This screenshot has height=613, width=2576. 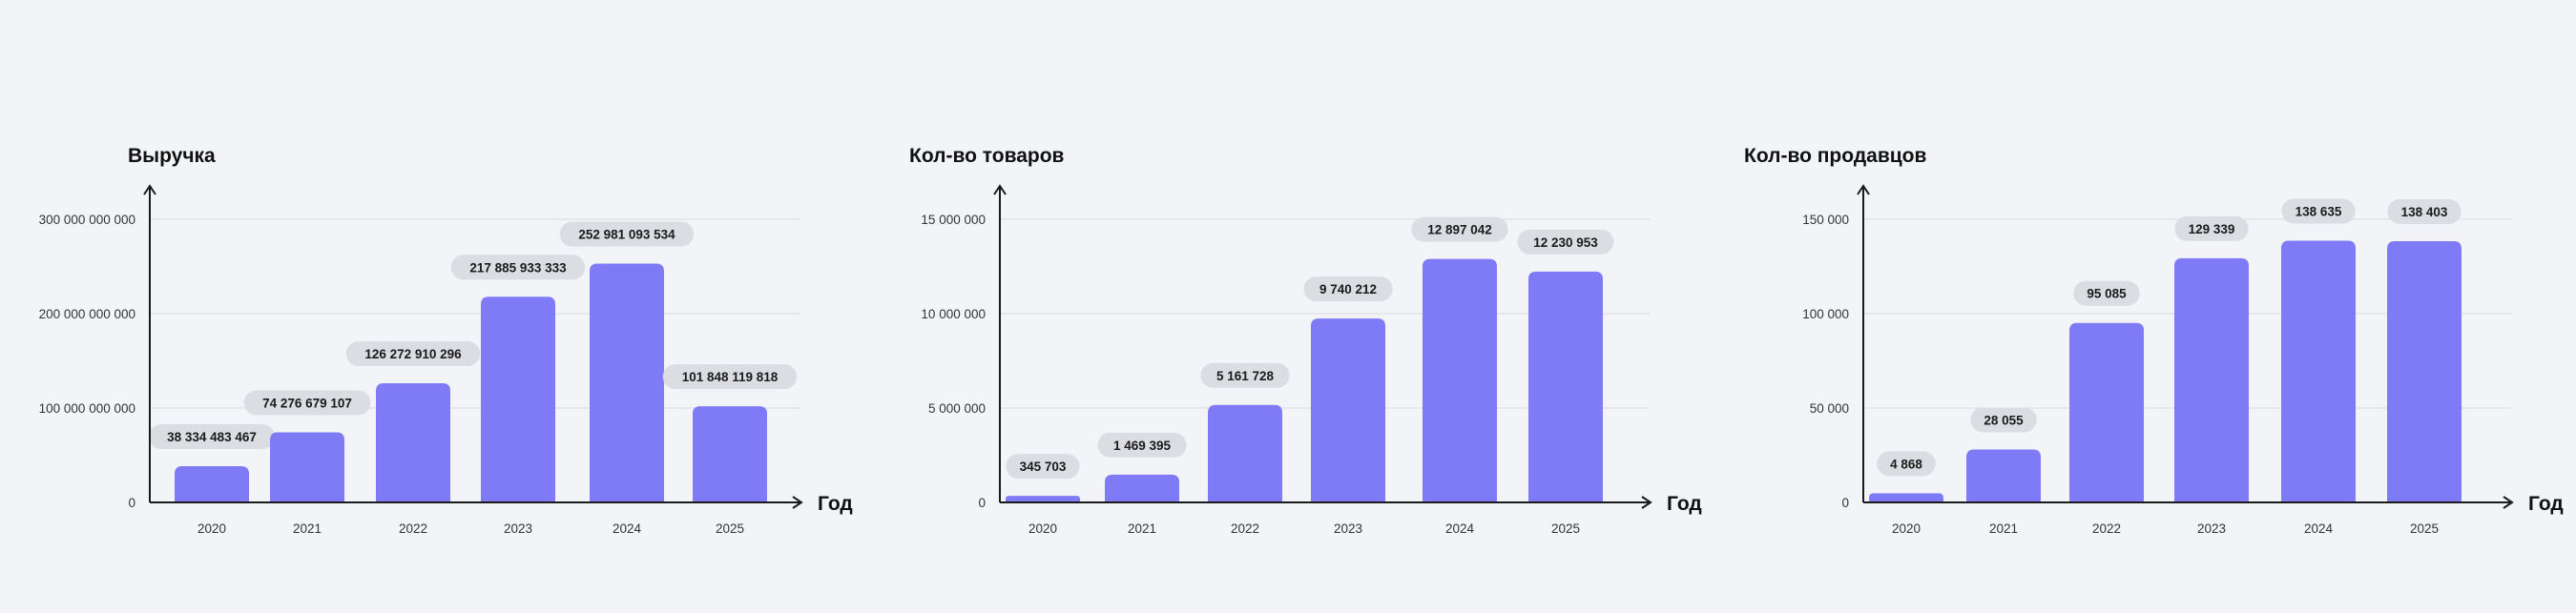 What do you see at coordinates (87, 314) in the screenshot?
I see `y-tick-label: 200 000 000 000` at bounding box center [87, 314].